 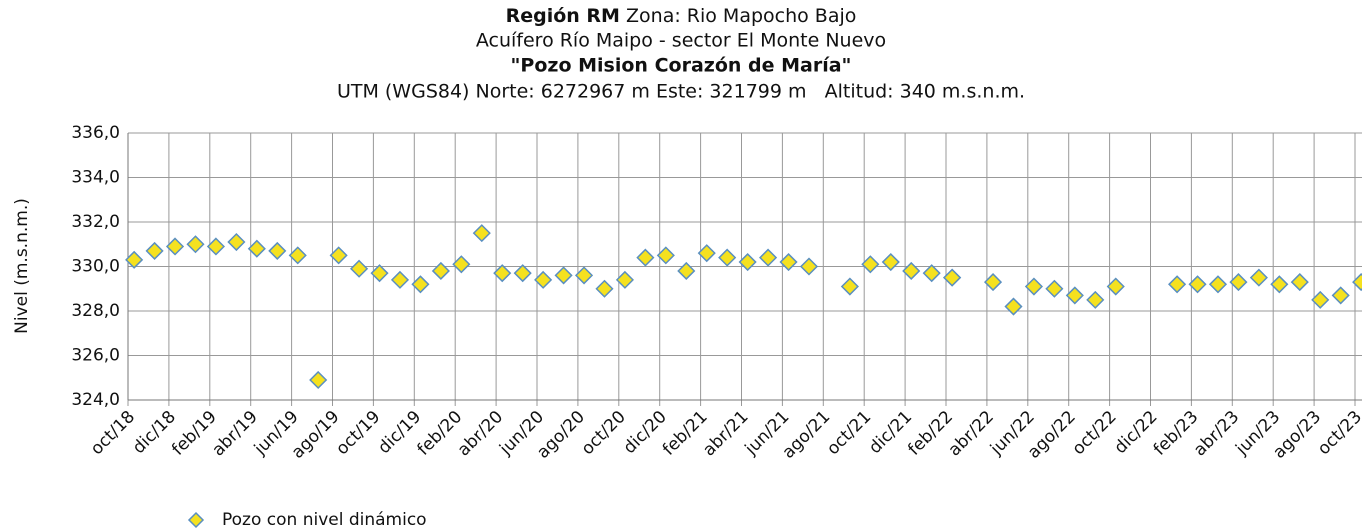 What do you see at coordinates (22, 266) in the screenshot?
I see `y-axis-label: Nivel (m.s.n.m.)` at bounding box center [22, 266].